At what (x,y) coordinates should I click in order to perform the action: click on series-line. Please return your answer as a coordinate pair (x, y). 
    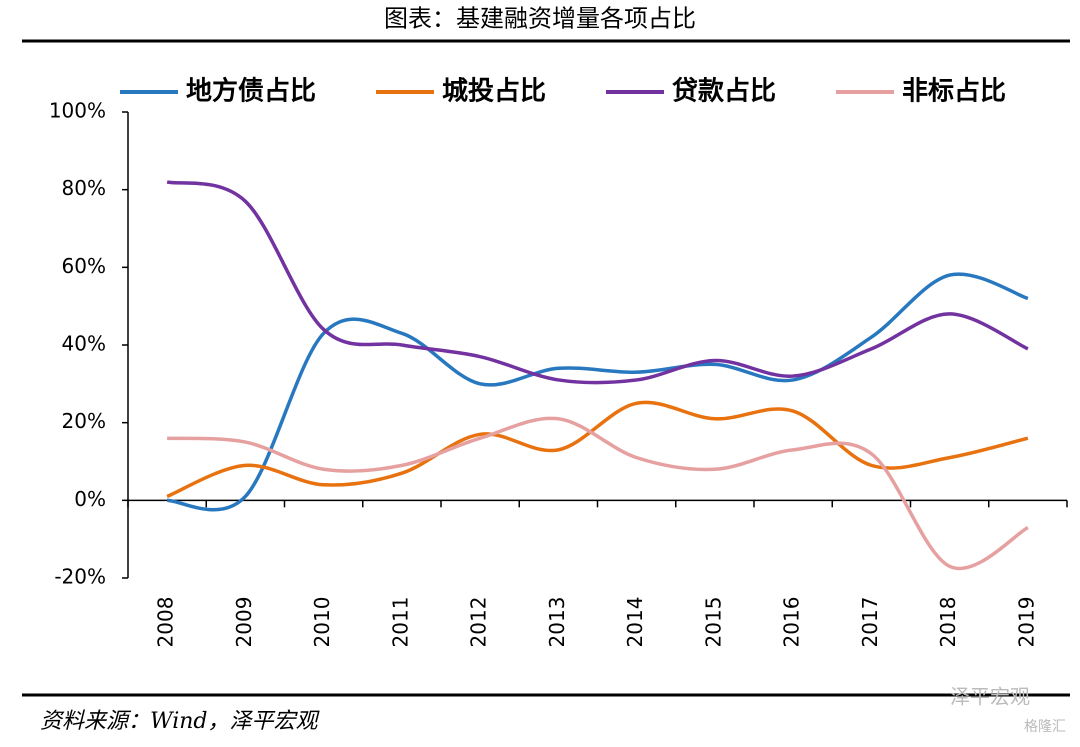
    Looking at the image, I should click on (597, 449).